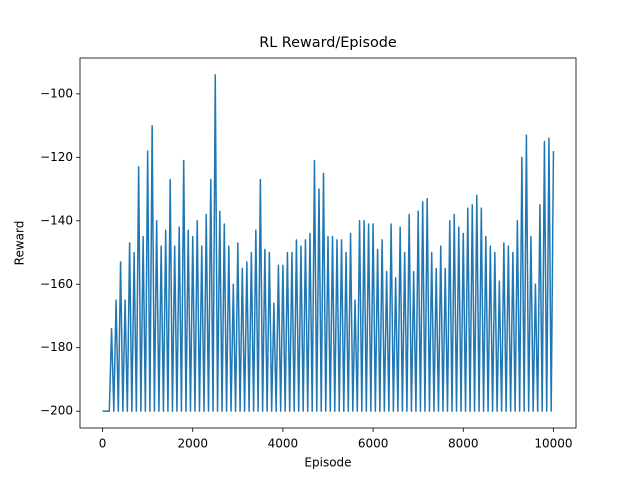 This screenshot has height=480, width=640. Describe the element at coordinates (283, 444) in the screenshot. I see `x-tick-label: 4000` at that location.